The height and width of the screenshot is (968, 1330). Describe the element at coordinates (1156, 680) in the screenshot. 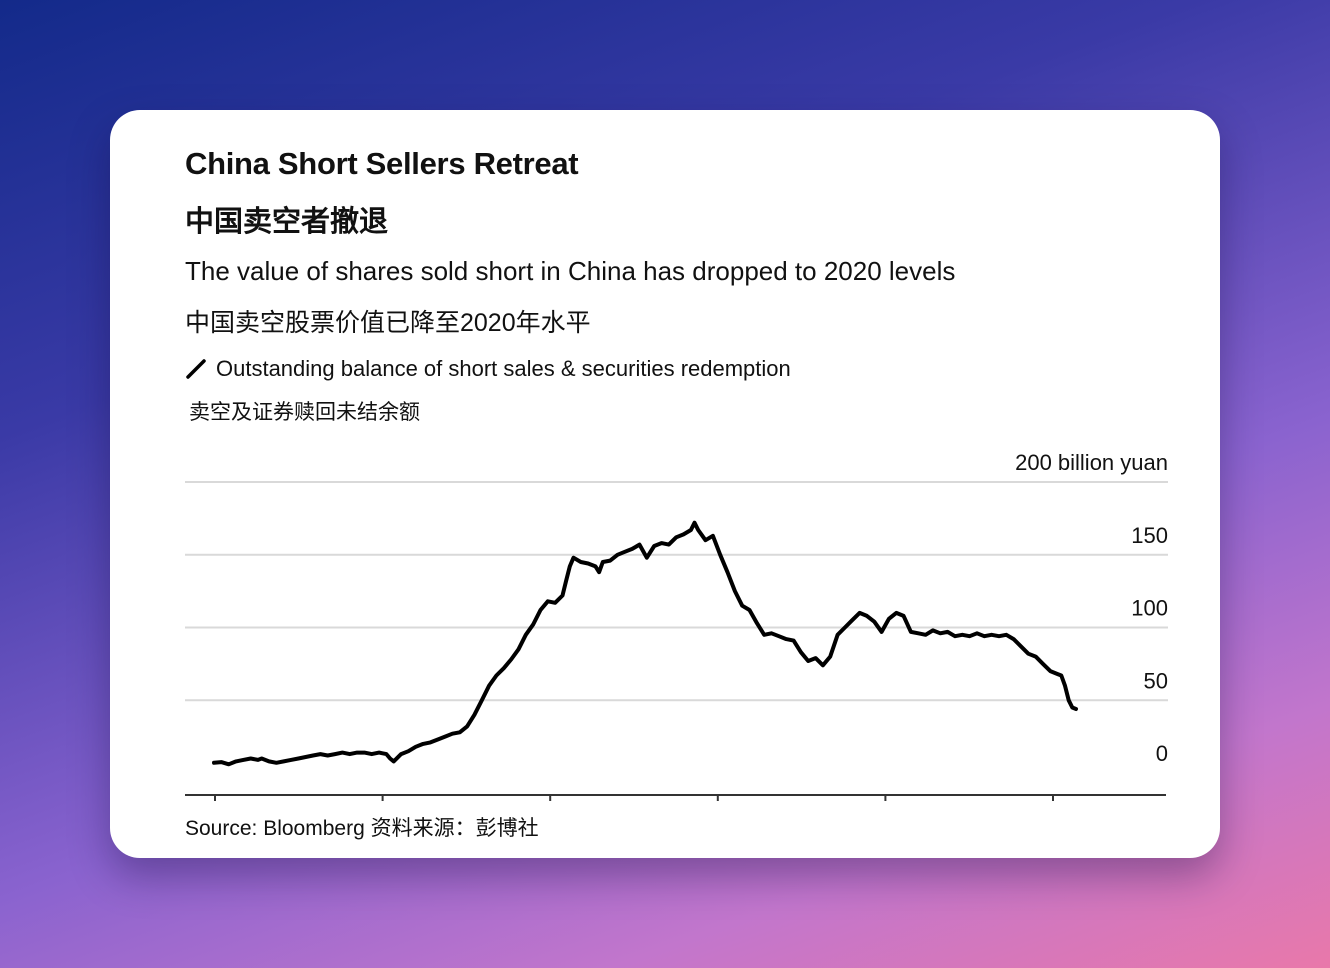

I see `y-tick-label: 50` at that location.